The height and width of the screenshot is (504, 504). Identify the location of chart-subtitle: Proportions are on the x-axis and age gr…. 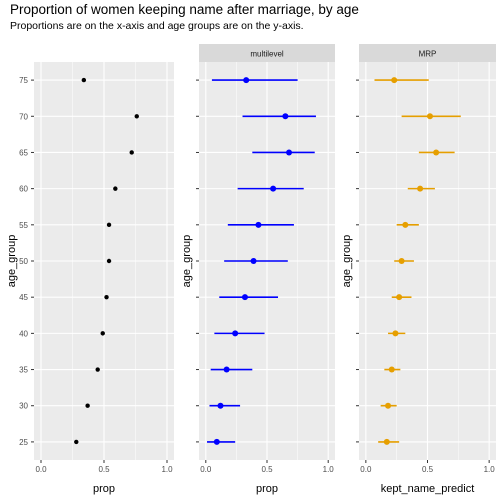
(157, 26).